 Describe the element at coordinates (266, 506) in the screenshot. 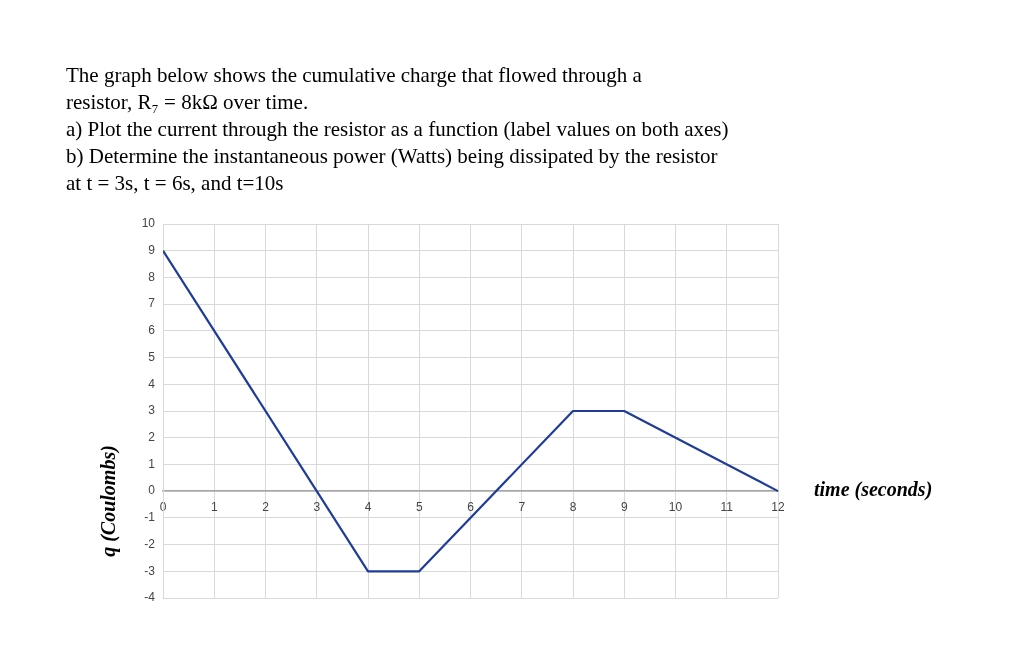

I see `x-tick-label: 2` at that location.